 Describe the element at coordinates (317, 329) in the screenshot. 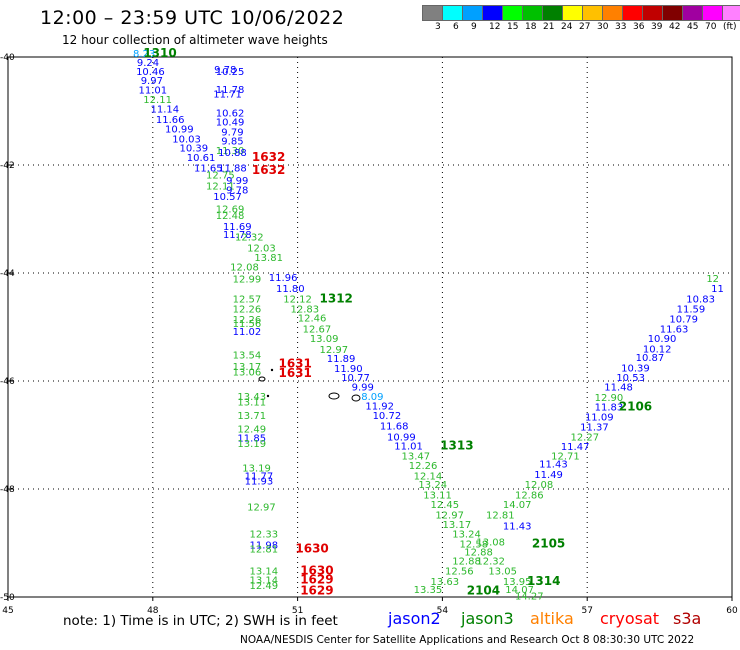

I see `wave-height-label: 12.67` at that location.